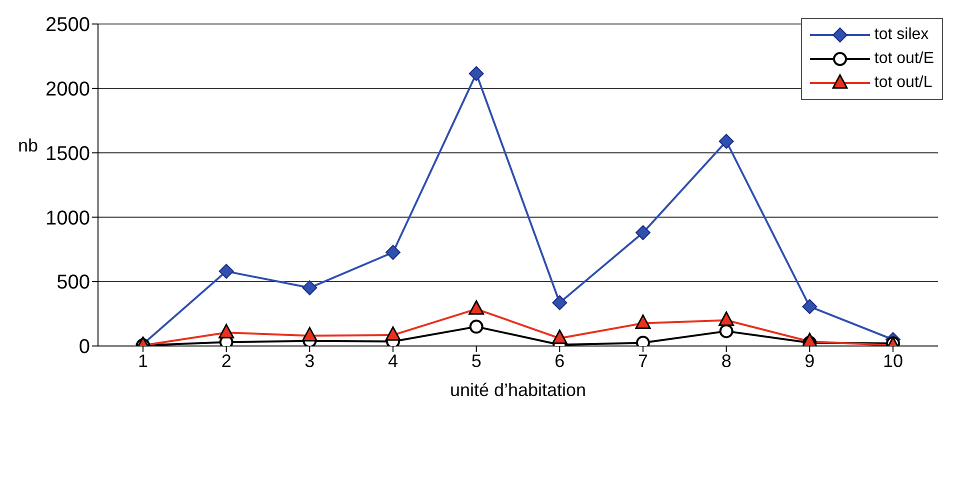 The image size is (958, 497). I want to click on y-axis-title: nb, so click(28, 145).